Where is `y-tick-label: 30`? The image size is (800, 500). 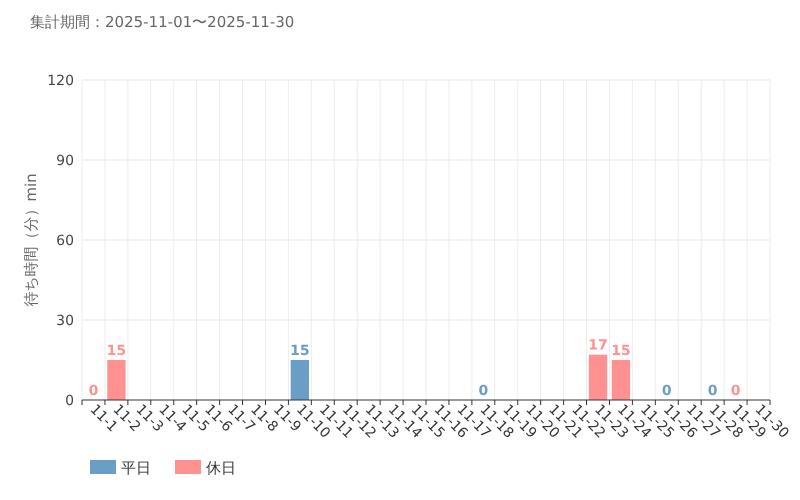 y-tick-label: 30 is located at coordinates (65, 321).